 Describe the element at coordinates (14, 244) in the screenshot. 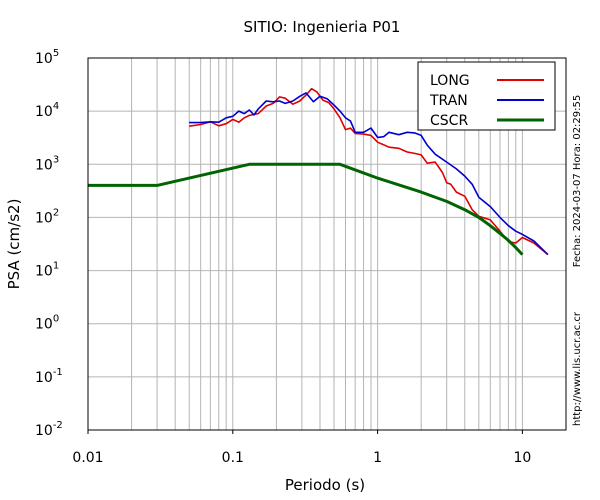

I see `y-axis-label: PSA (cm/s2)` at that location.